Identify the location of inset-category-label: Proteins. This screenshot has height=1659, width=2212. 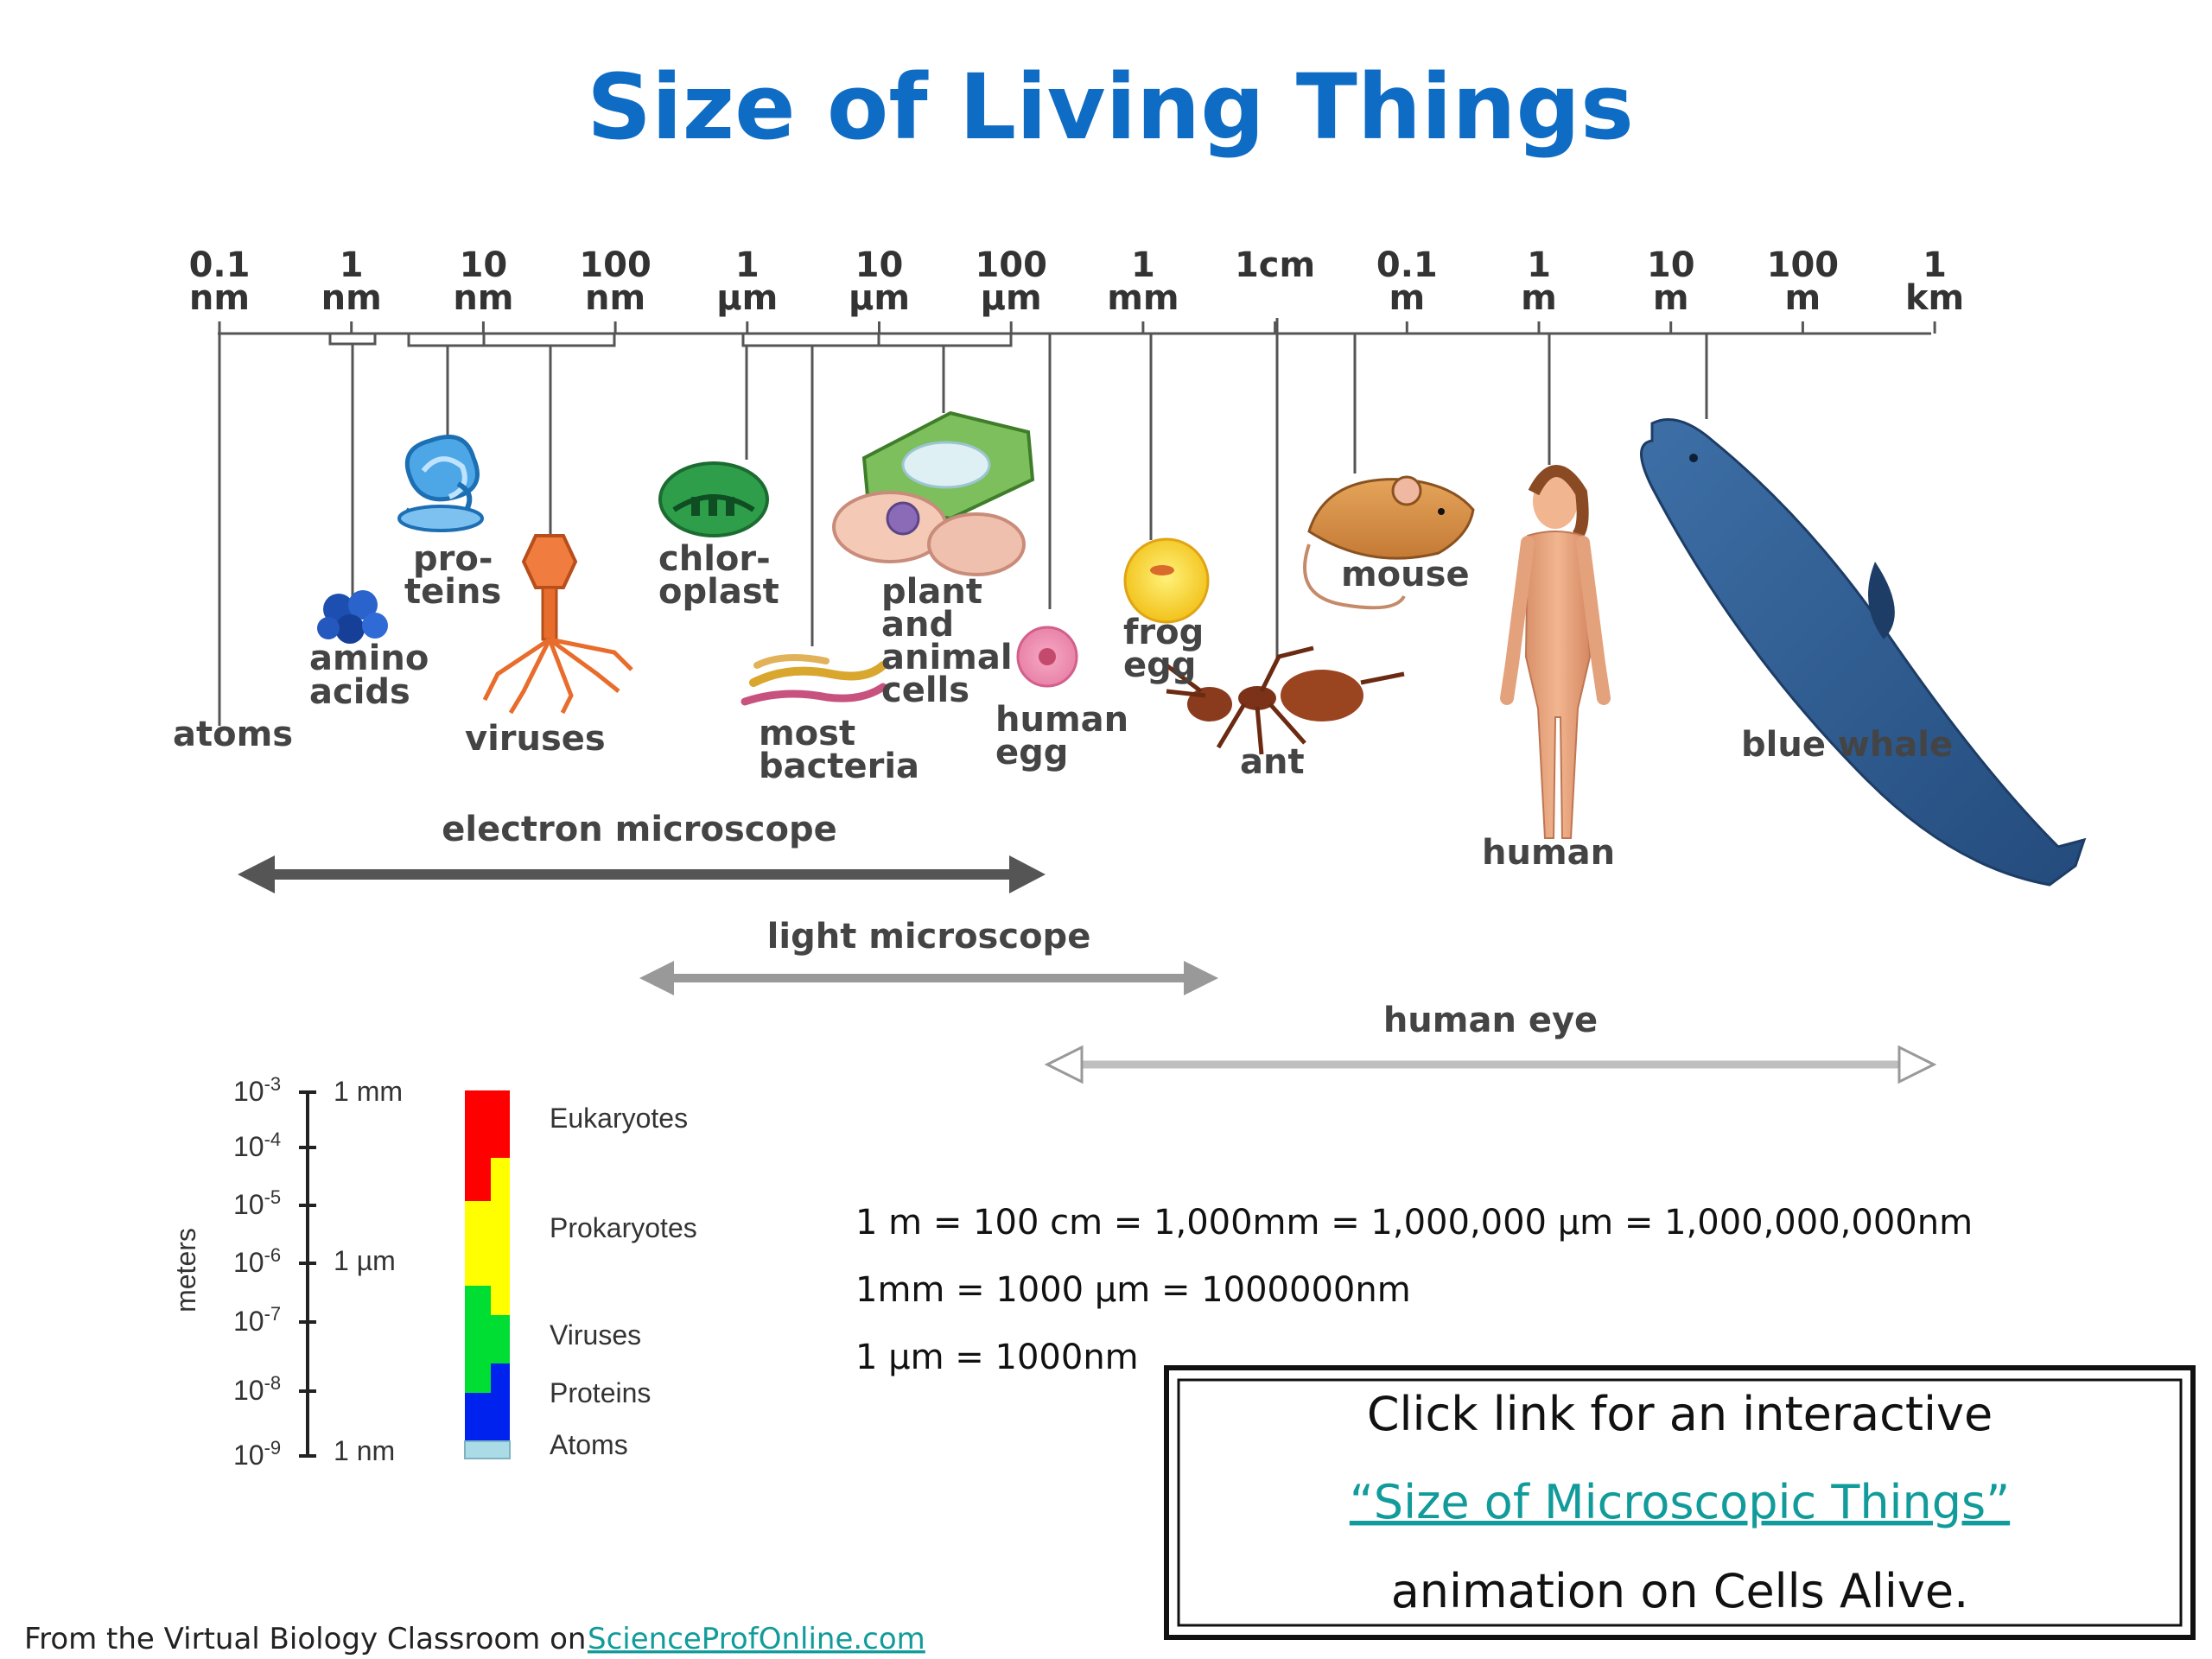
(600, 1392).